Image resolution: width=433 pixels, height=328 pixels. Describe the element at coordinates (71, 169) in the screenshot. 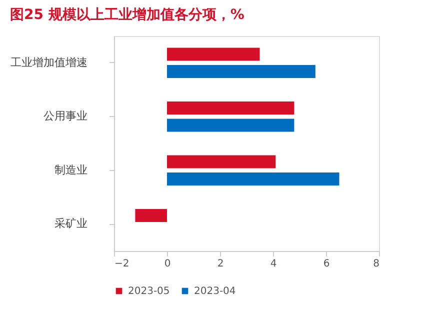

I see `y-tick-label: 制造业` at that location.